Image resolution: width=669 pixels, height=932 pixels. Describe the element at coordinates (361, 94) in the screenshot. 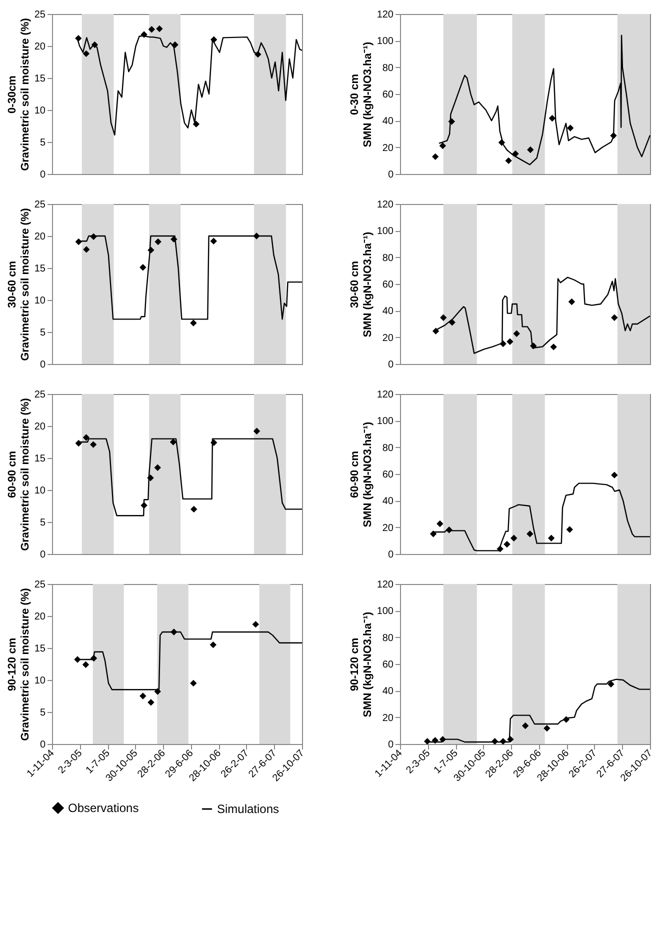

I see `y-axis-title: 0-30 cm SMN (kgN-NO3.ha⁻¹)` at that location.